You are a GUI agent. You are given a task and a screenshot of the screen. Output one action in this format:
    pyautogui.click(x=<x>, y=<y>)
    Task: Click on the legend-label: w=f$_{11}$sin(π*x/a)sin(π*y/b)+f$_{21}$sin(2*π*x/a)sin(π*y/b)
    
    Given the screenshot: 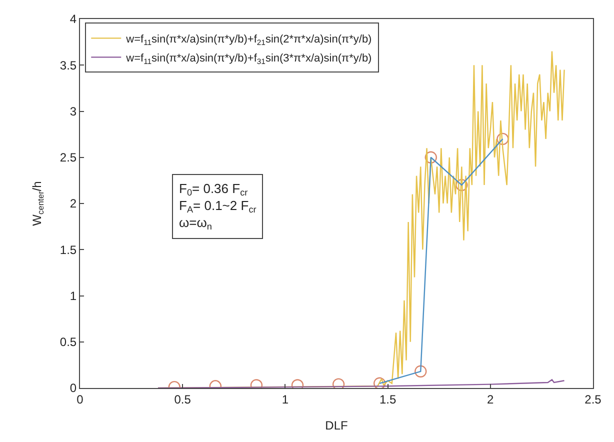 What is the action you would take?
    pyautogui.click(x=248, y=40)
    